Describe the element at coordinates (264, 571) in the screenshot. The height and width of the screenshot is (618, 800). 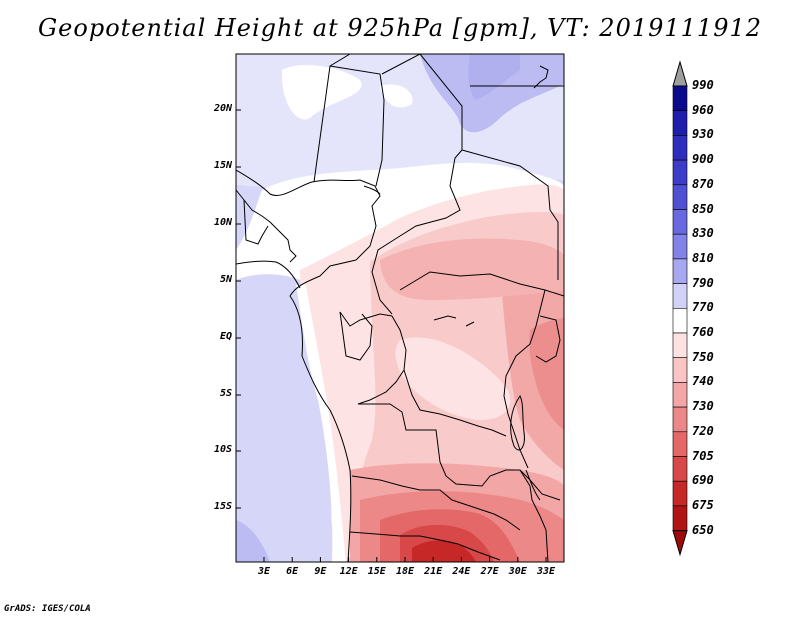
I see `lon-label: 3E` at that location.